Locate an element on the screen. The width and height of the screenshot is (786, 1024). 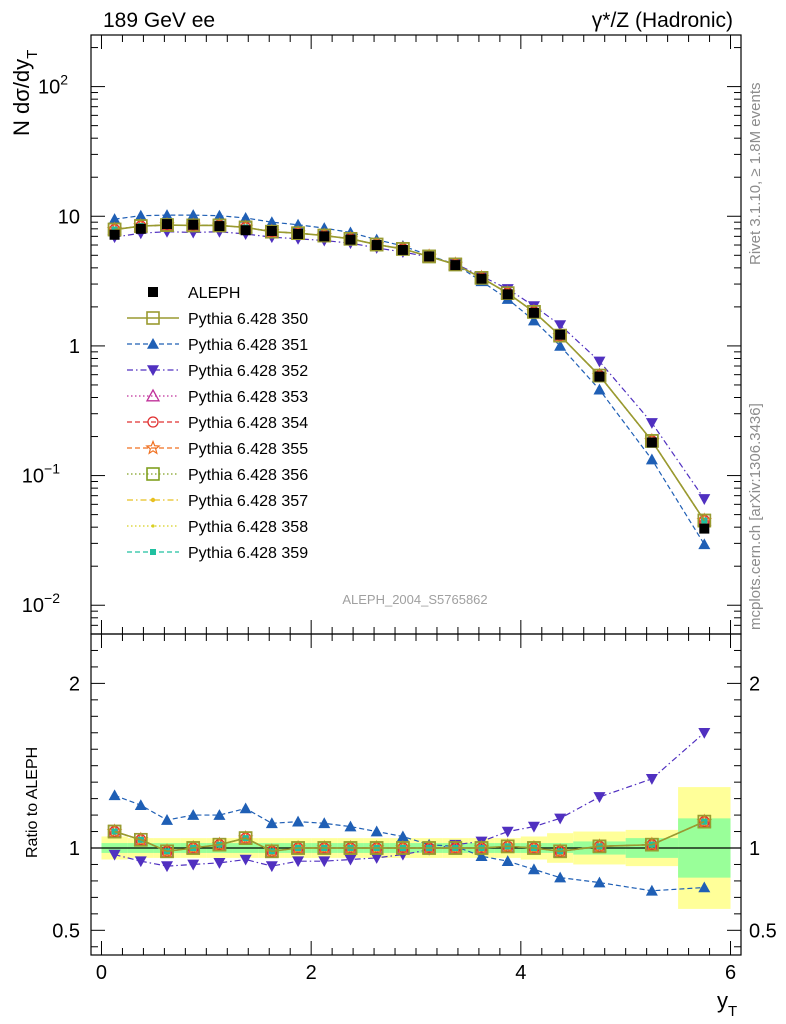
header-left-title: 189 GeV ee is located at coordinates (159, 20).